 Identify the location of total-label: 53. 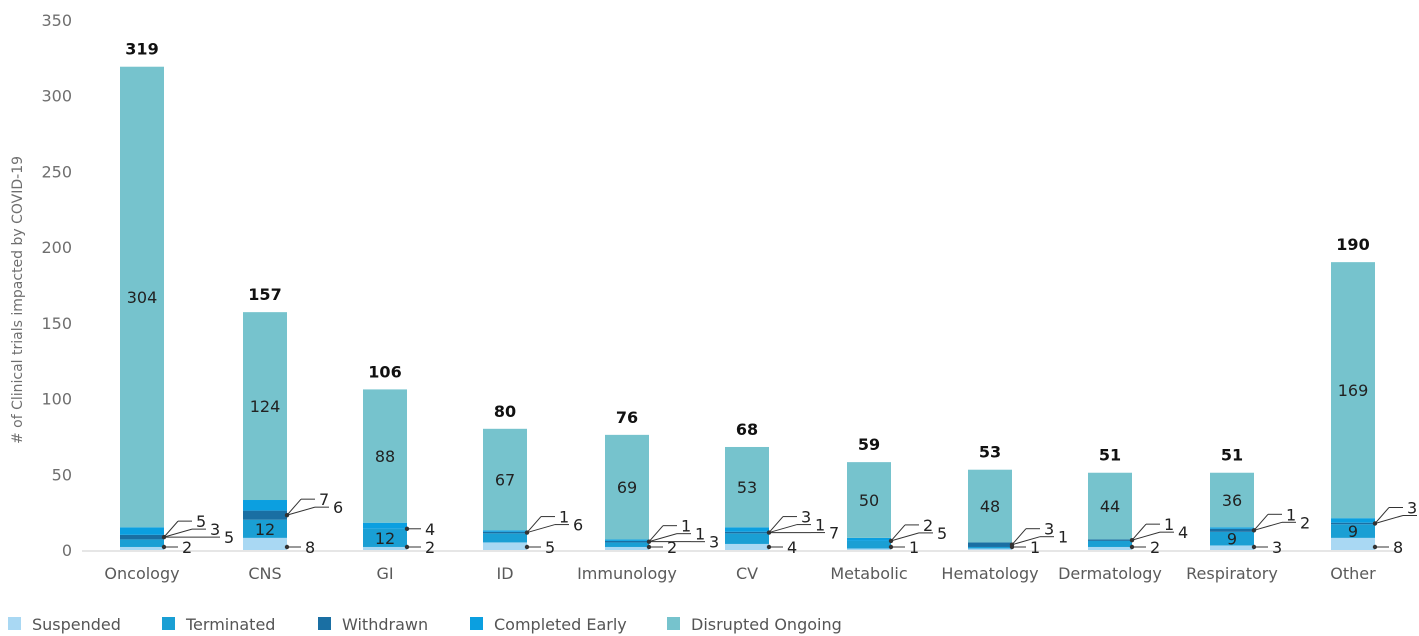
(990, 452).